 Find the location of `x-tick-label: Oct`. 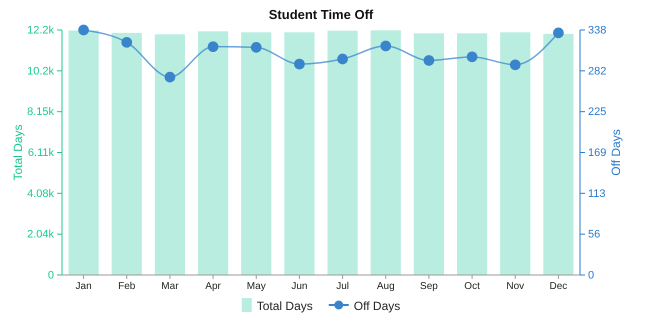

x-tick-label: Oct is located at coordinates (472, 286).